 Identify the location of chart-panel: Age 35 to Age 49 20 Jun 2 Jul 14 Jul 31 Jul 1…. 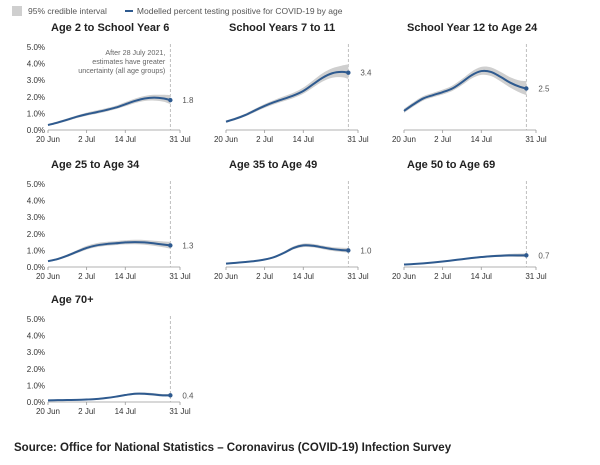
(293, 220).